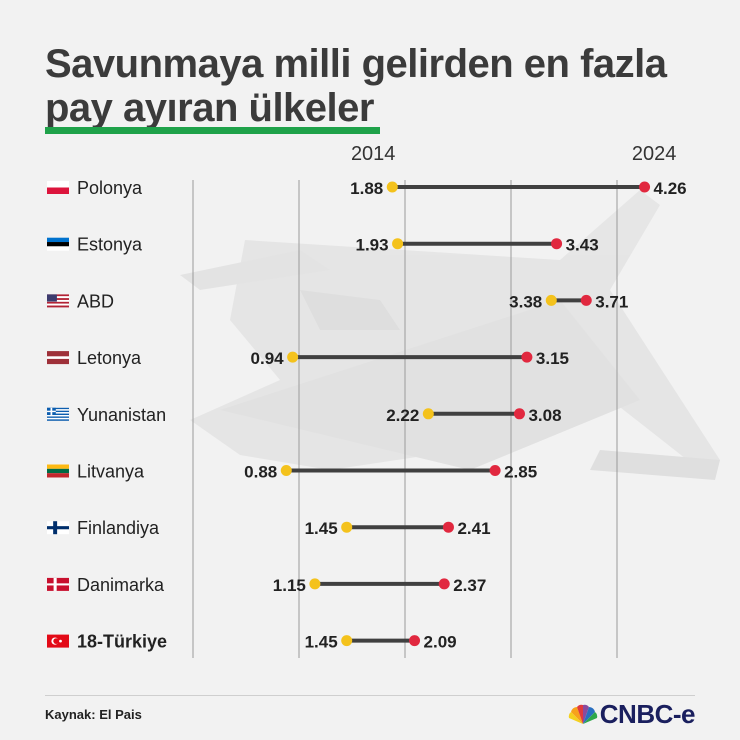 The height and width of the screenshot is (740, 740). I want to click on chart-row: Letonya 0.94 3.15, so click(308, 358).